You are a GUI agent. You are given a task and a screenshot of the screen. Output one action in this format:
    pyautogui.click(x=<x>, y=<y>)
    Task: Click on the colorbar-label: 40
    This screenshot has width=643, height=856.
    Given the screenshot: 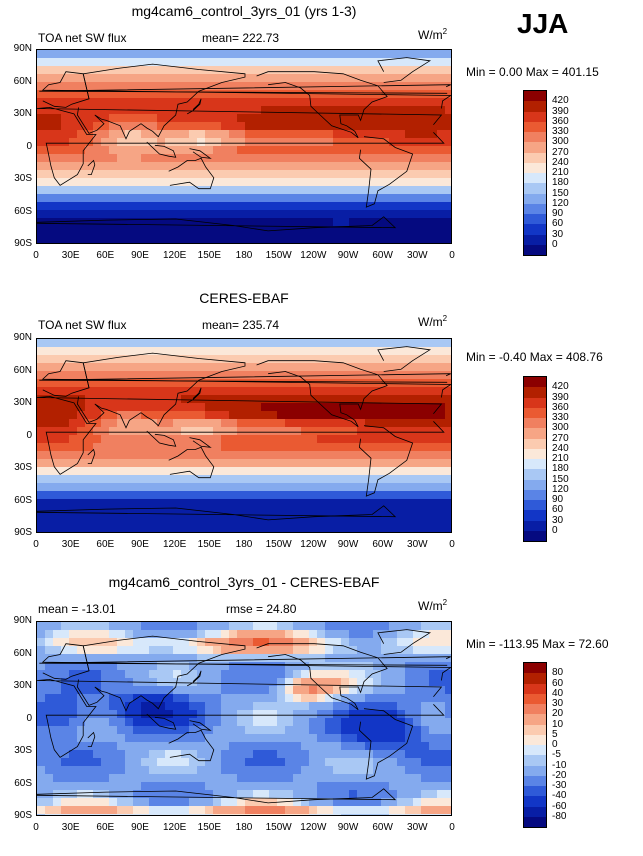 What is the action you would take?
    pyautogui.click(x=558, y=693)
    